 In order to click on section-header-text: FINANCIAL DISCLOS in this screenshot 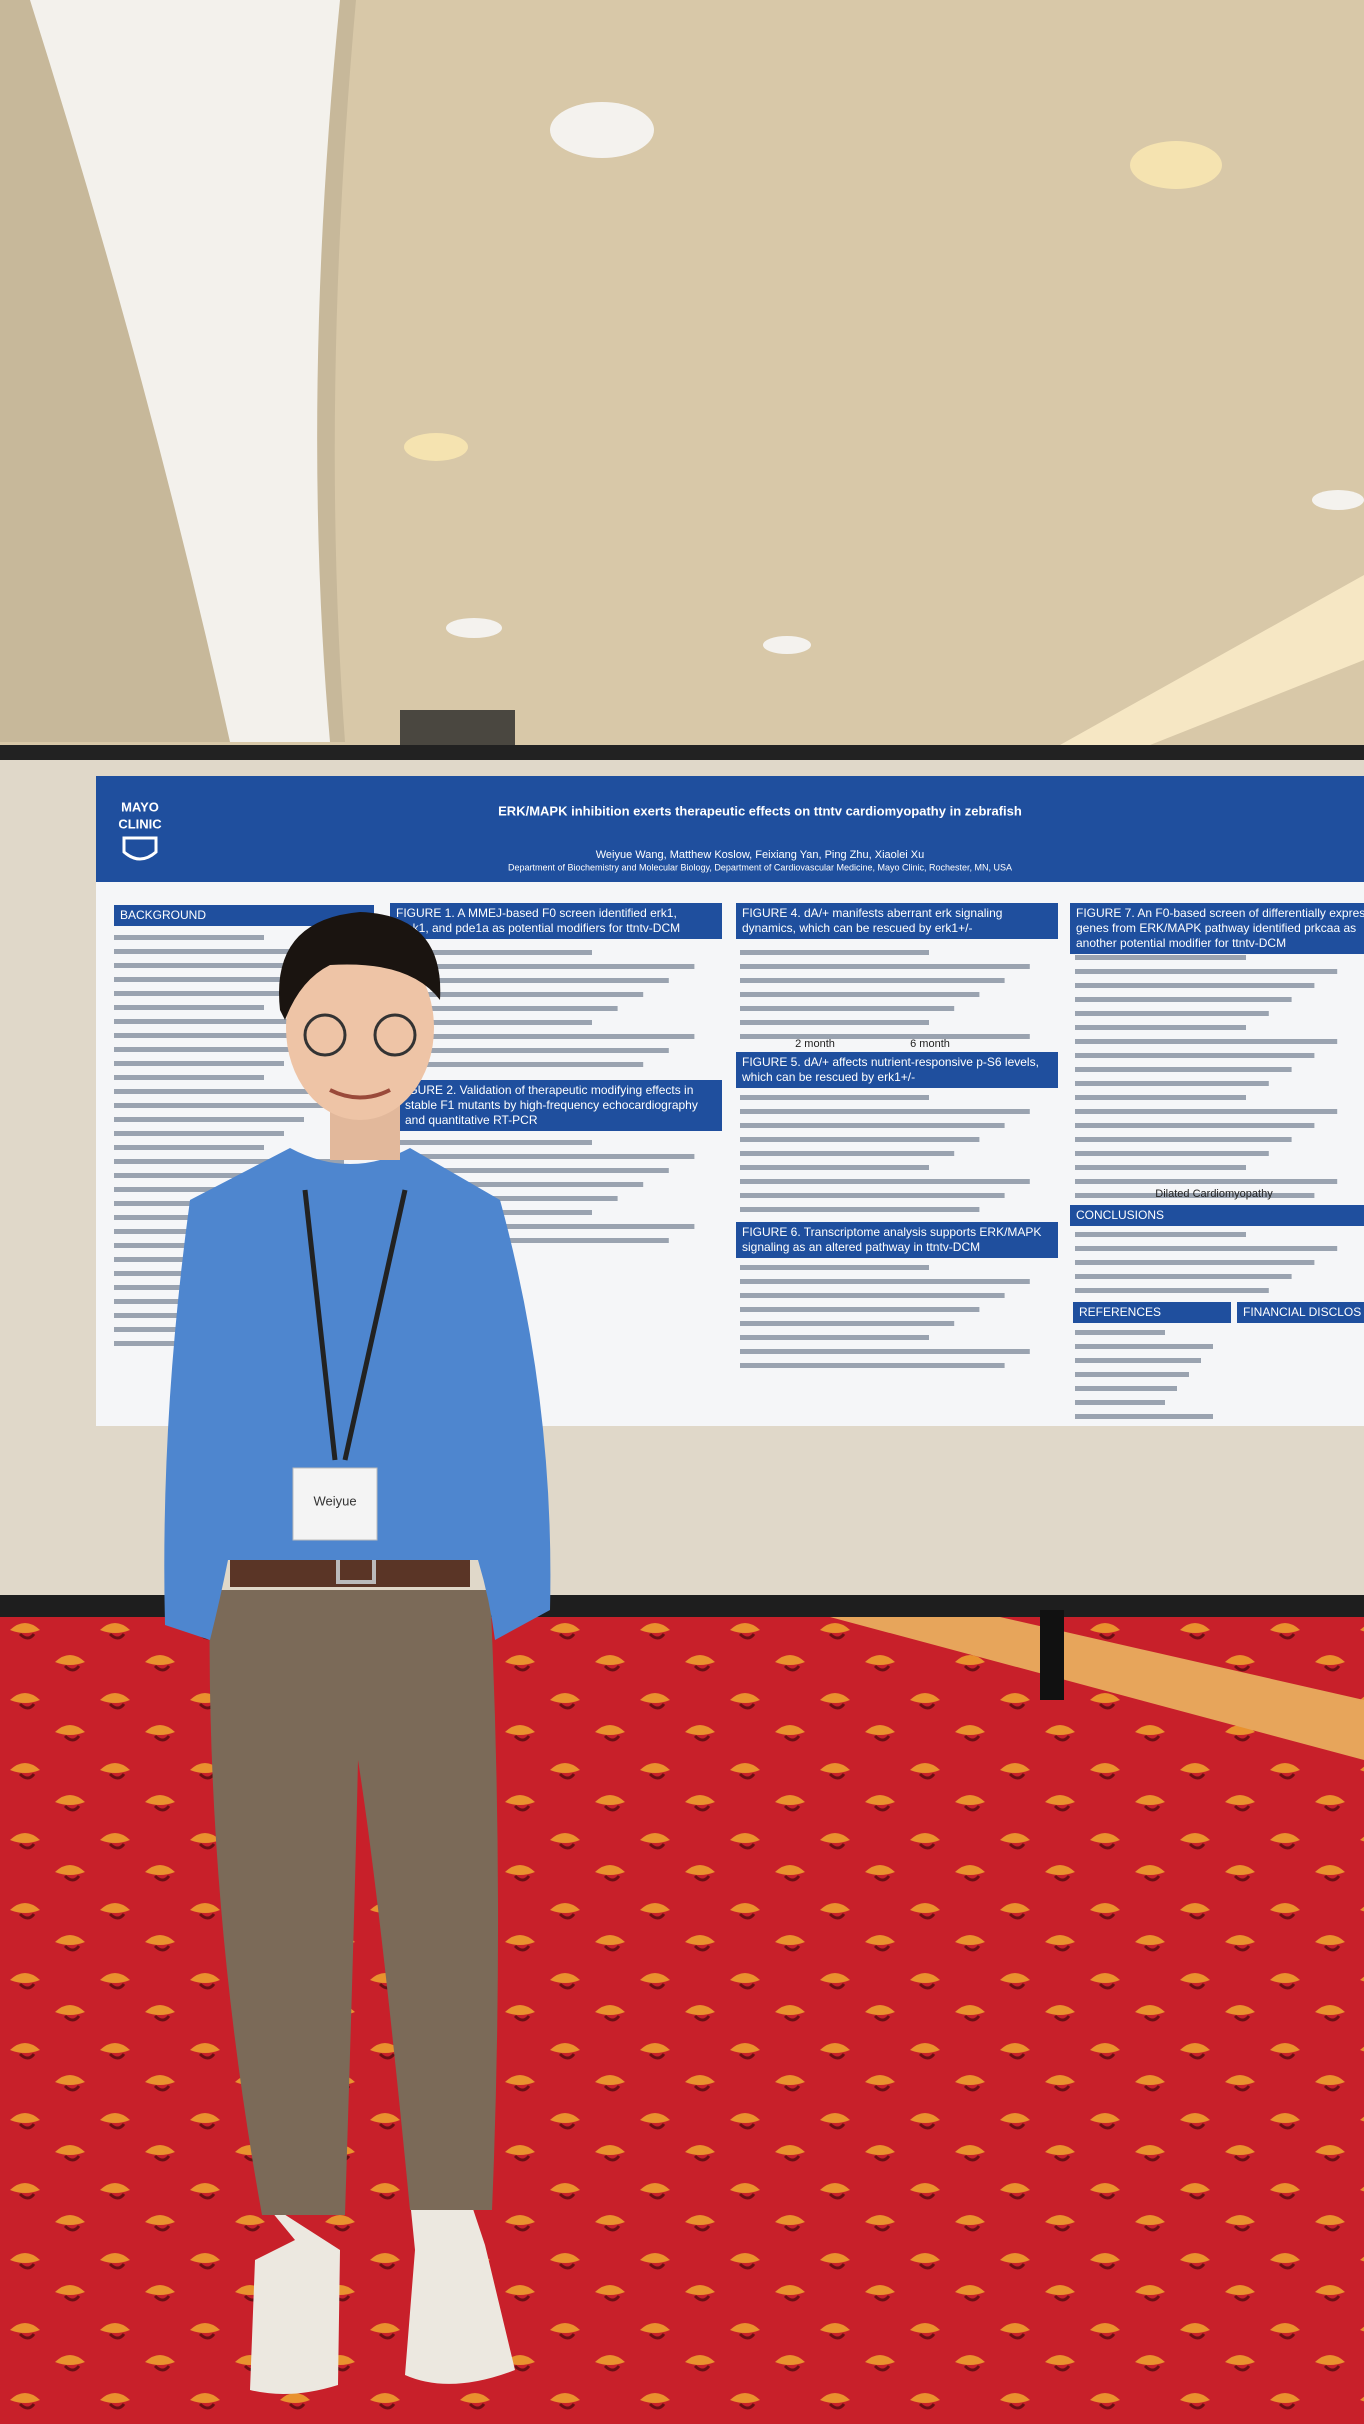, I will do `click(1302, 1312)`.